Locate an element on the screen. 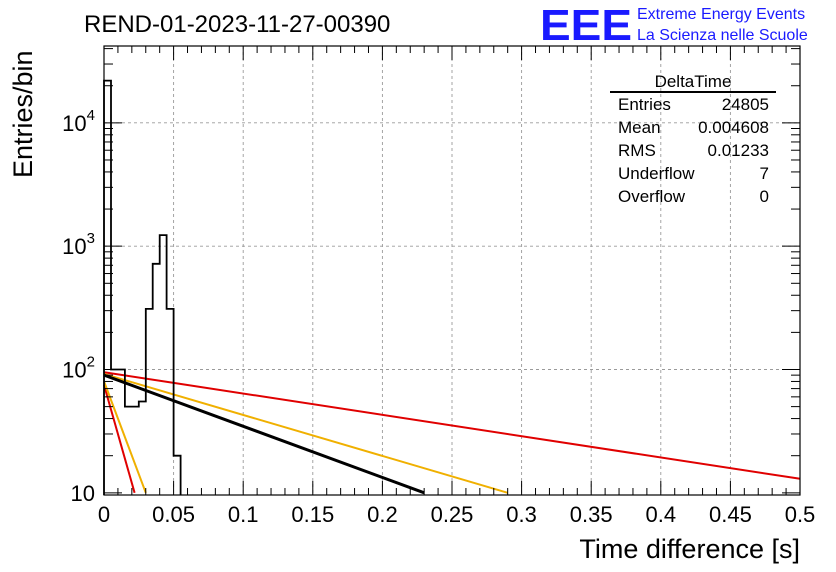 This screenshot has width=836, height=572. x-tick-label: 0.35 is located at coordinates (591, 514).